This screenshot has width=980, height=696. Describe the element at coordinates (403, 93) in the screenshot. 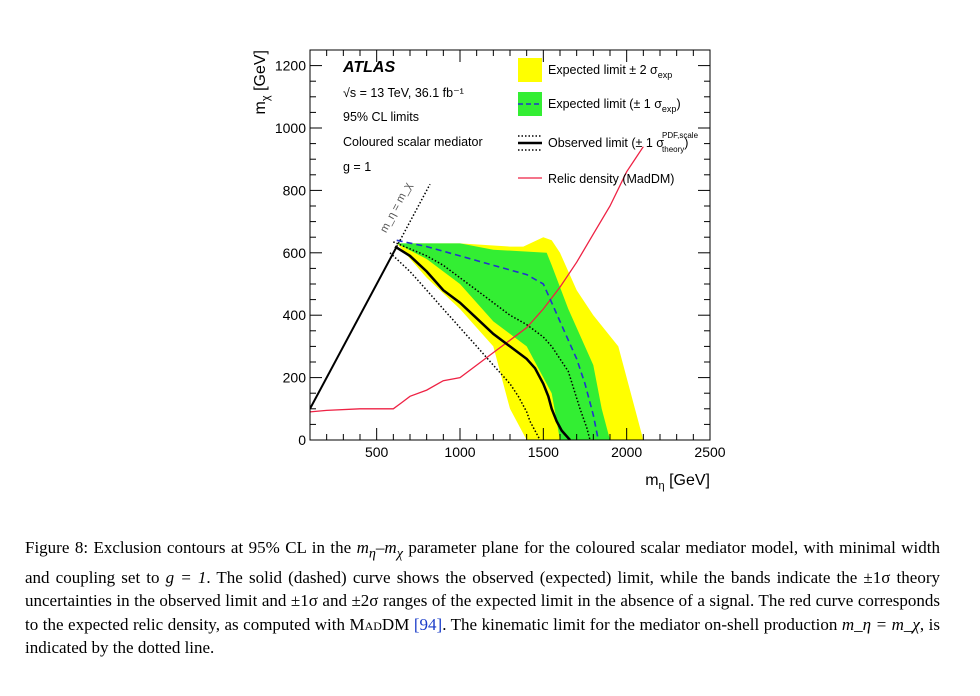

I see `energy-label: √s = 13 TeV, 36.1 fb⁻¹` at that location.